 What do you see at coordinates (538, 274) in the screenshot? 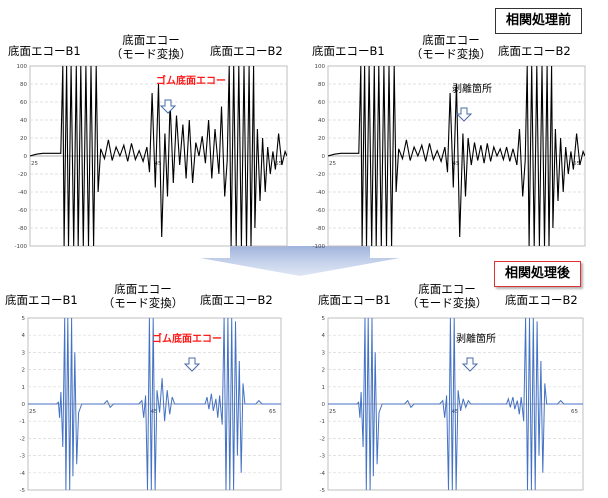
I see `badge-after-correlation: 相関処理後` at bounding box center [538, 274].